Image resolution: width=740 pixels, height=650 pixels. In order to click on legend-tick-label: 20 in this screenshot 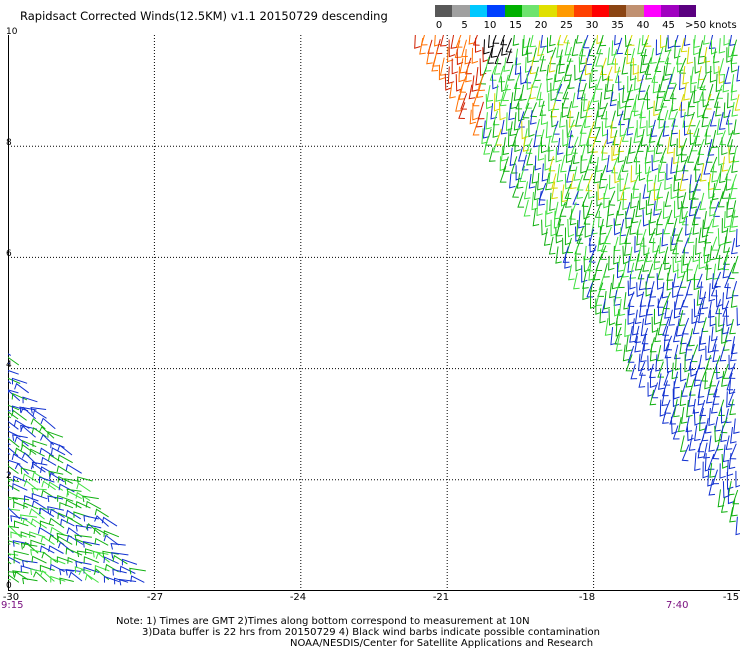, I will do `click(541, 25)`.